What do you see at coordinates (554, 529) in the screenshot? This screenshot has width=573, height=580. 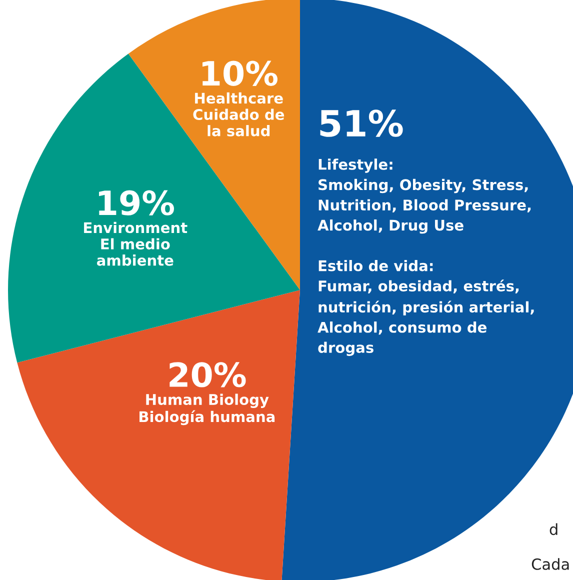 I see `text: d` at bounding box center [554, 529].